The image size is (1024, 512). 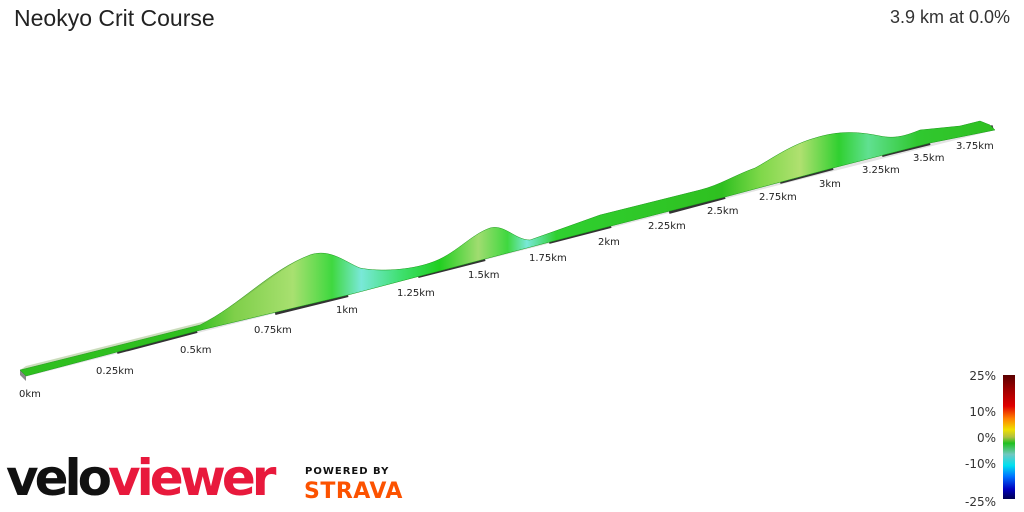 I want to click on strava-logo: STRAVA, so click(x=353, y=491).